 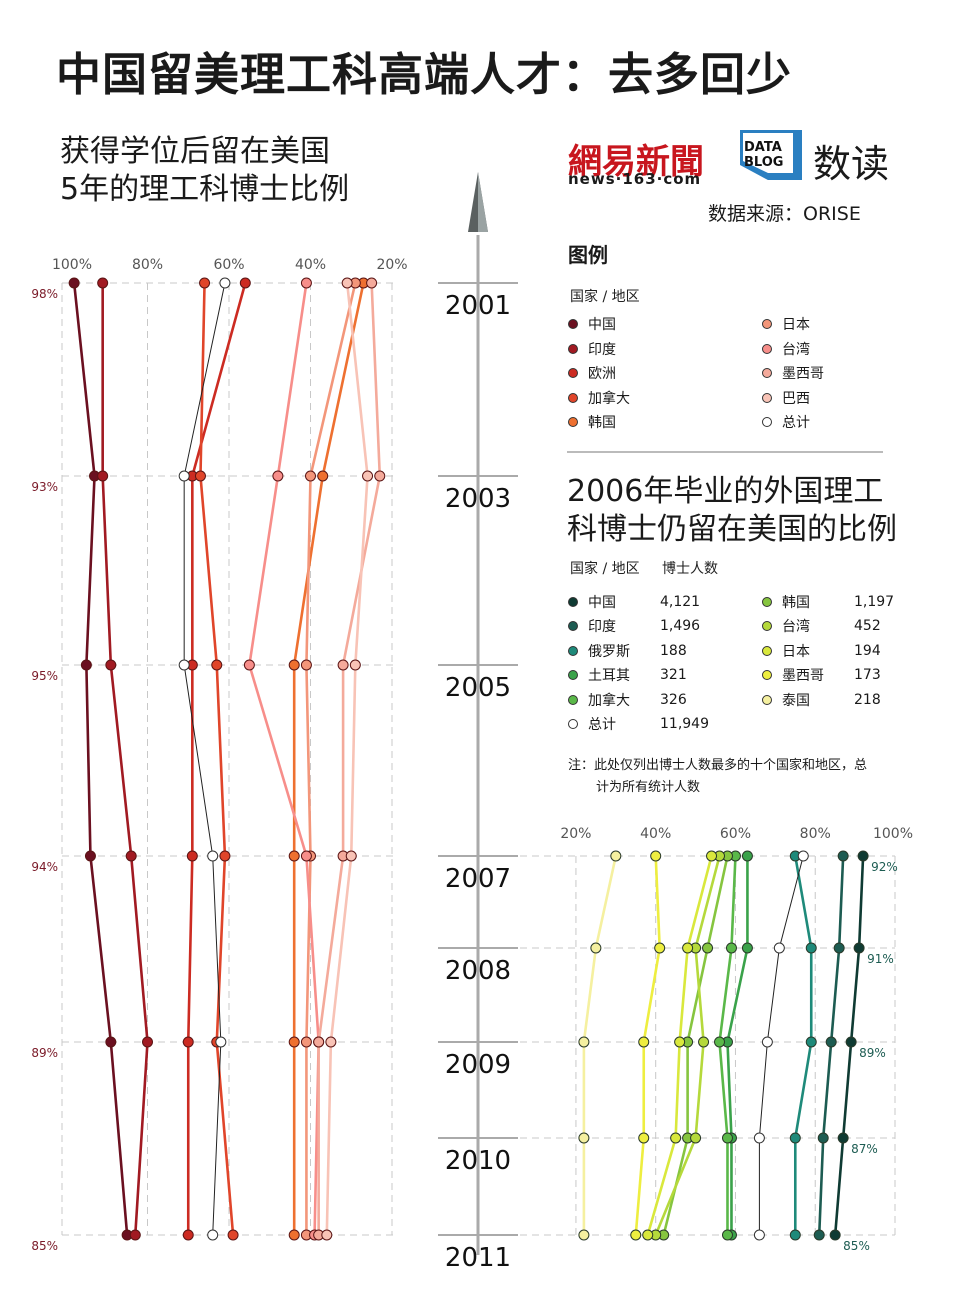 I want to click on left-china-value-label: 93%, so click(x=44, y=487).